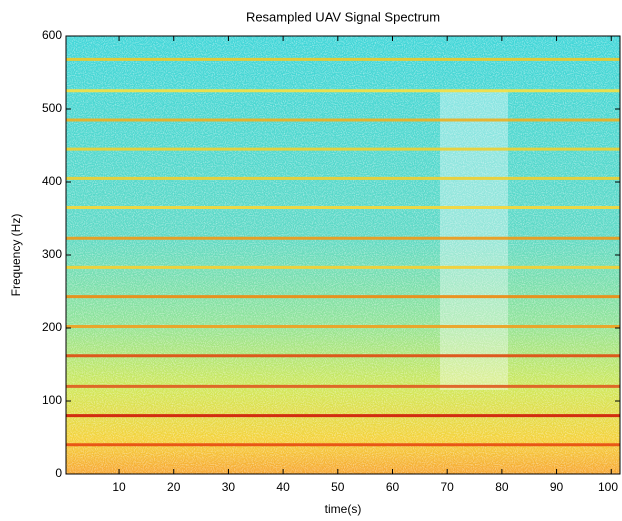 This screenshot has width=622, height=521. I want to click on y-tick-label: 600, so click(52, 35).